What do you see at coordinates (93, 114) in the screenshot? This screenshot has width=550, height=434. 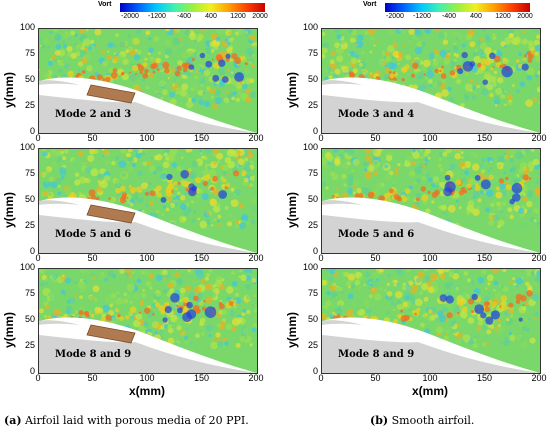 I see `mode-label: Mode 2 and 3` at bounding box center [93, 114].